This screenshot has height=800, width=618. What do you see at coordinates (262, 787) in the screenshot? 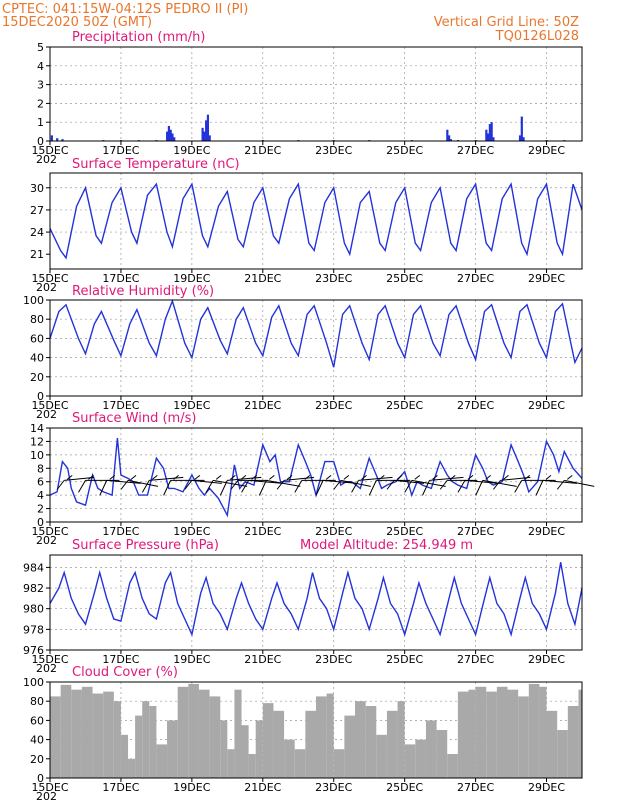
I see `cloud-xtick-label: 21DEC` at bounding box center [262, 787].